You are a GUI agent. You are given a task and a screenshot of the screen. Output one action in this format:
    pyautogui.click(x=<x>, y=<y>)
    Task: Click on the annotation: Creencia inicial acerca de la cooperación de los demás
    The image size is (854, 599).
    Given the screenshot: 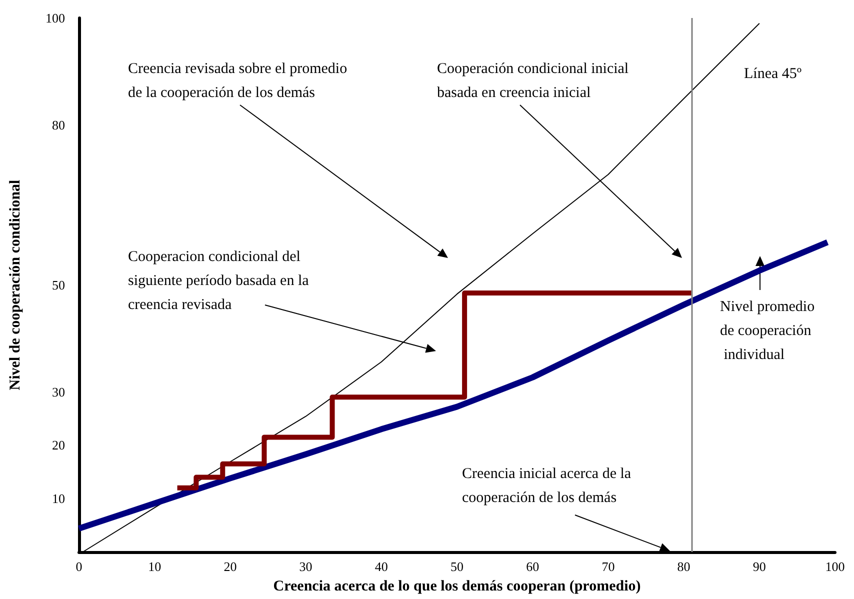 What is the action you would take?
    pyautogui.click(x=548, y=486)
    